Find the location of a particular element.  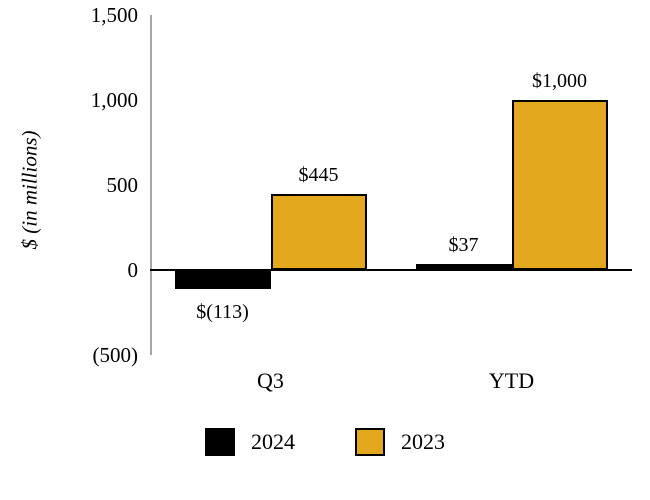

y-axis-title: $ (in millions) is located at coordinates (29, 190).